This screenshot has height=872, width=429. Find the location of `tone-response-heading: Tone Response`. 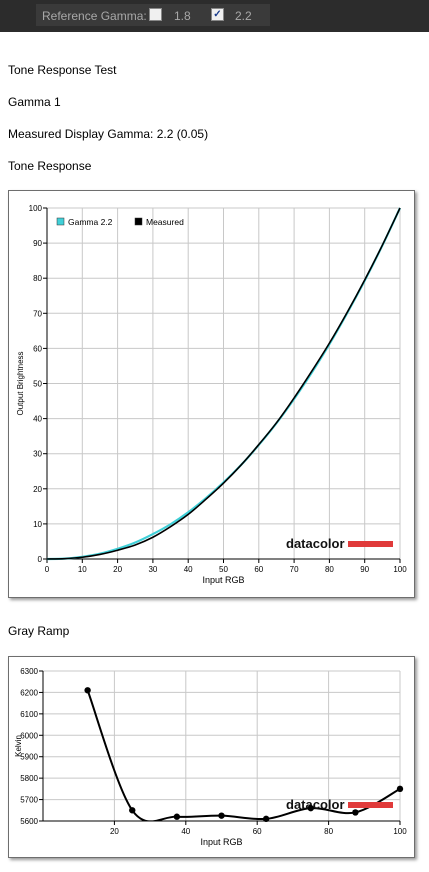

tone-response-heading: Tone Response is located at coordinates (50, 166).